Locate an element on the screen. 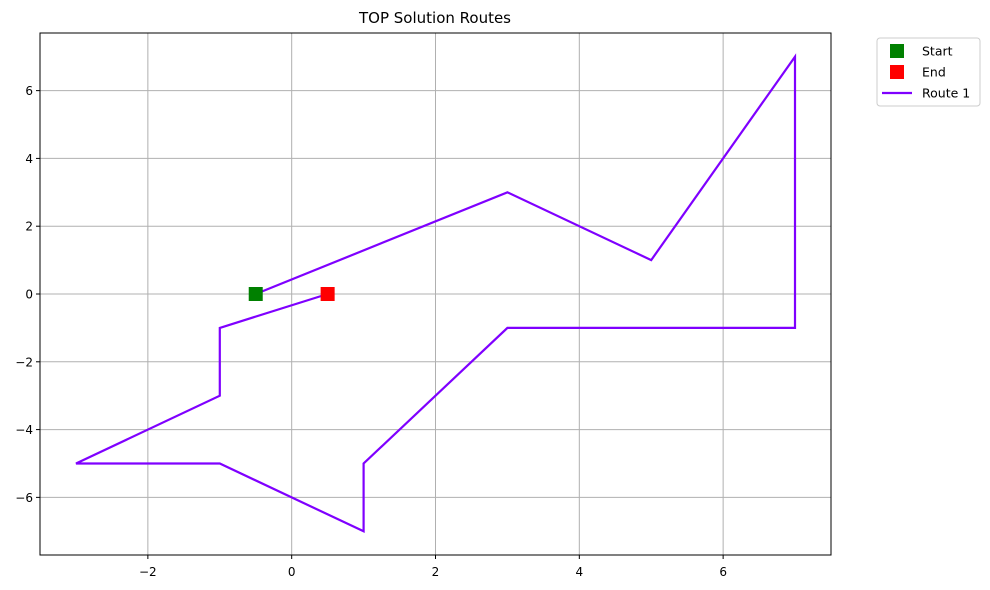 Image resolution: width=990 pixels, height=590 pixels. start-marker is located at coordinates (255, 294).